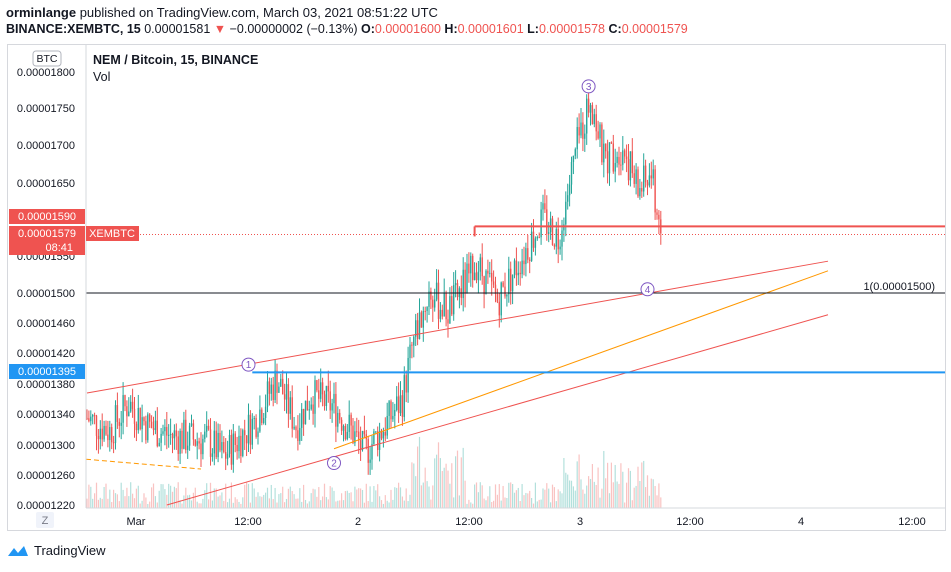  What do you see at coordinates (46, 415) in the screenshot?
I see `price-tick-label: 0.00001340` at bounding box center [46, 415].